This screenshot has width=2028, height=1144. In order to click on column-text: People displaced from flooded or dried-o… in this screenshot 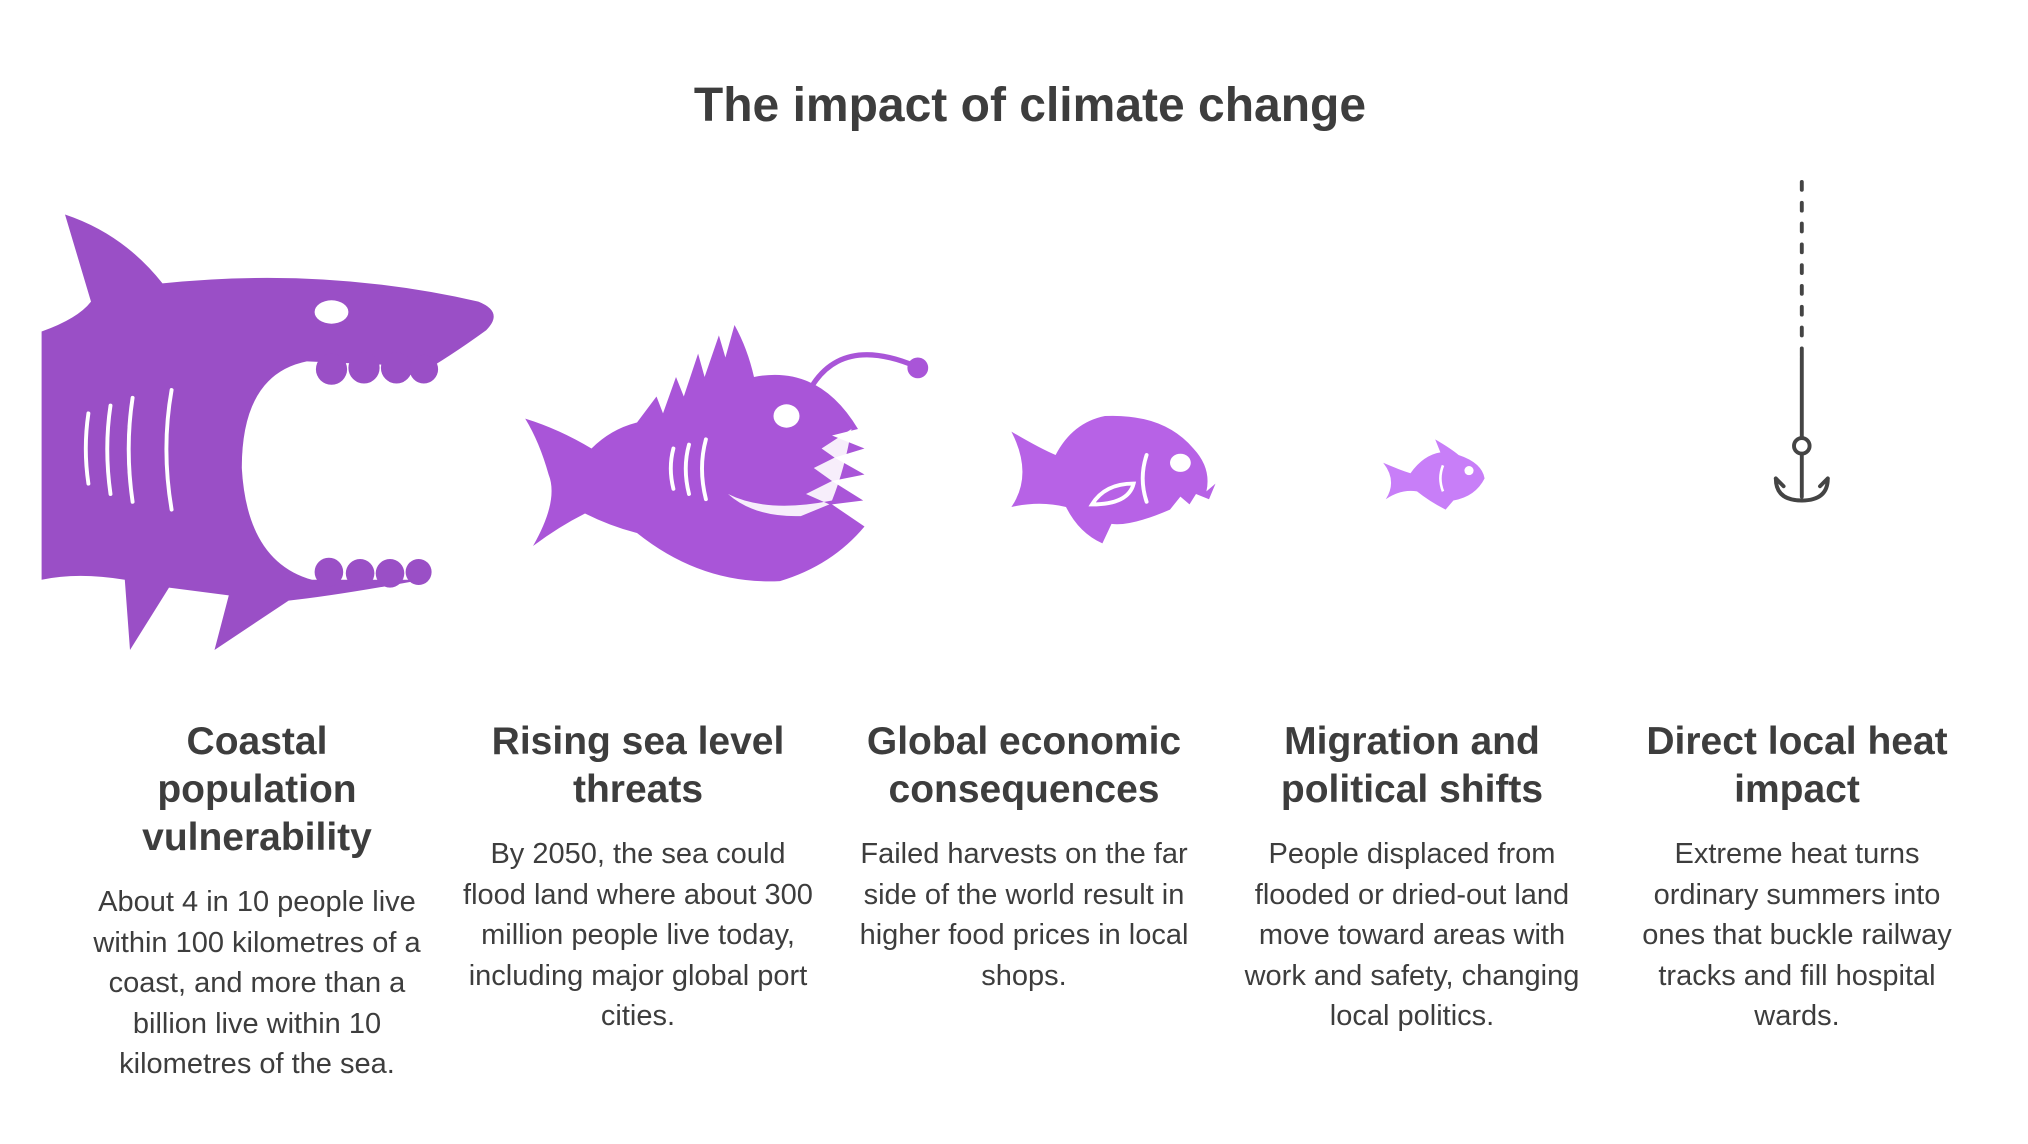, I will do `click(1412, 935)`.